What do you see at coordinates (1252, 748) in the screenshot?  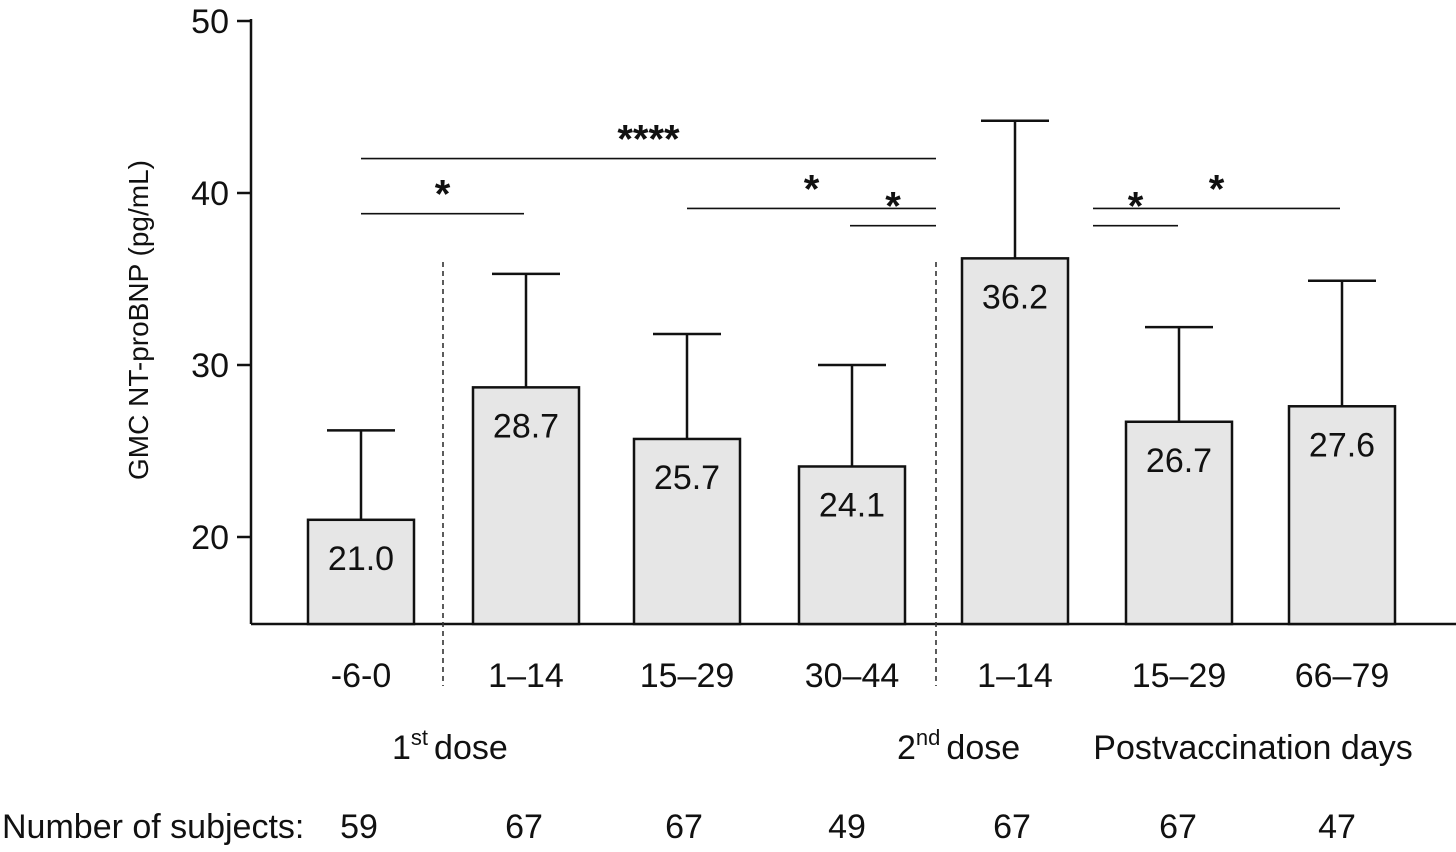 I see `postvaccination-days-label: Postvaccination days` at bounding box center [1252, 748].